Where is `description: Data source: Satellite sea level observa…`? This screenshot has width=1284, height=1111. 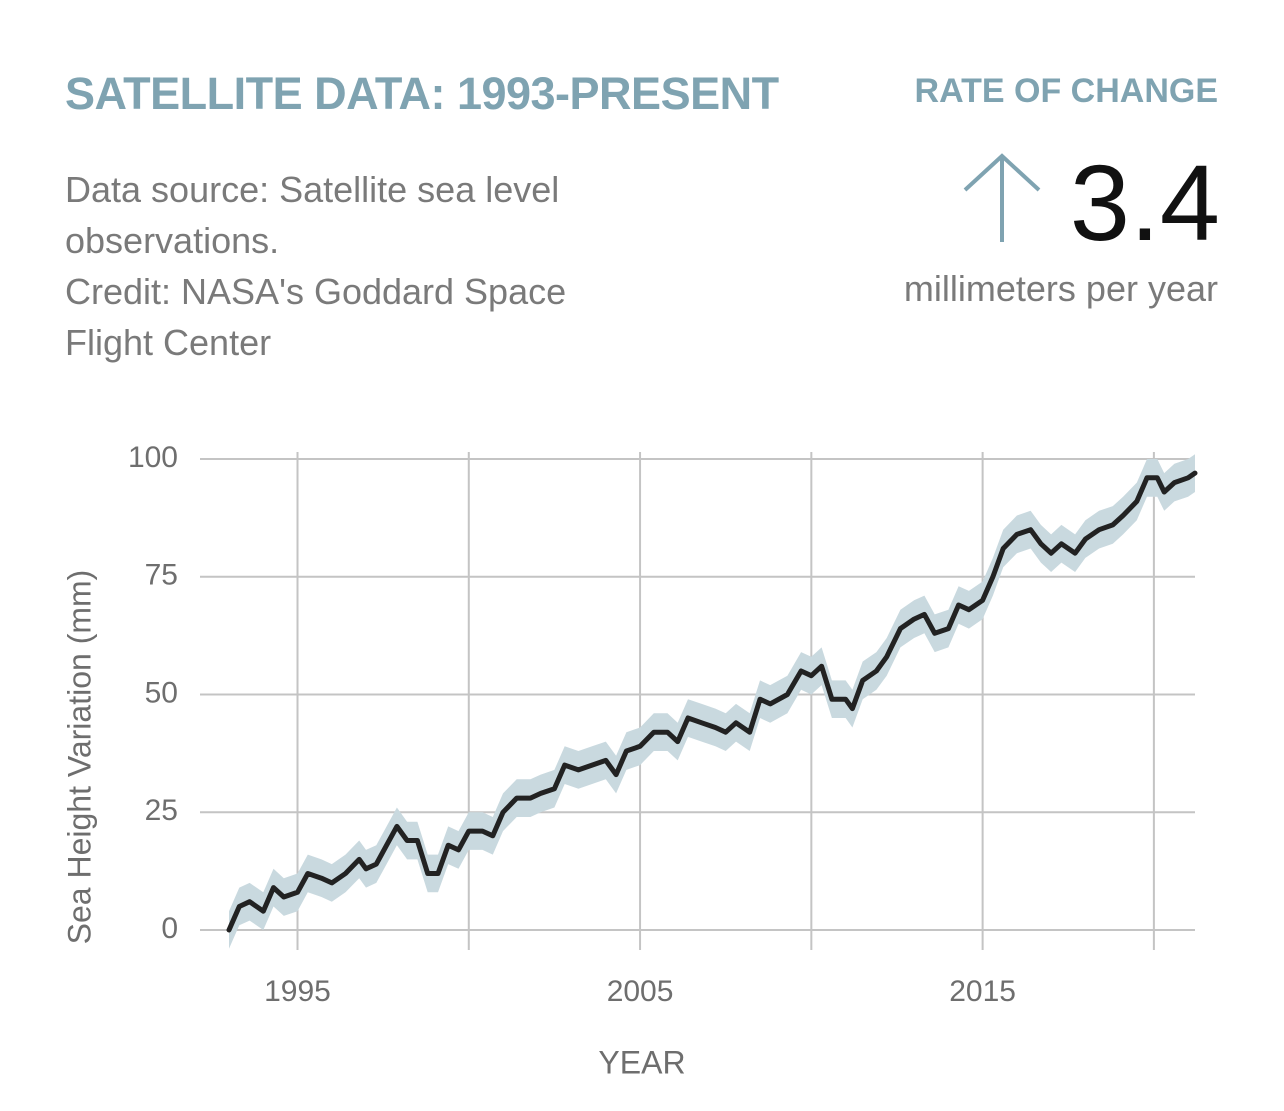
description: Data source: Satellite sea level observa… is located at coordinates (345, 266).